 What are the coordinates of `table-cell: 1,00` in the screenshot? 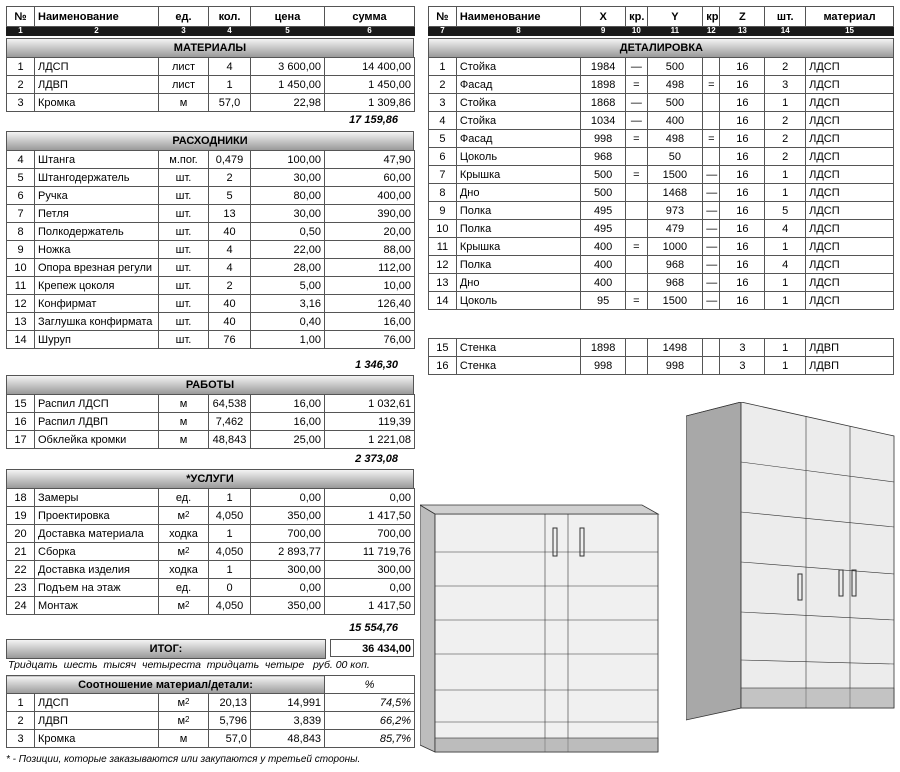 It's located at (287, 339).